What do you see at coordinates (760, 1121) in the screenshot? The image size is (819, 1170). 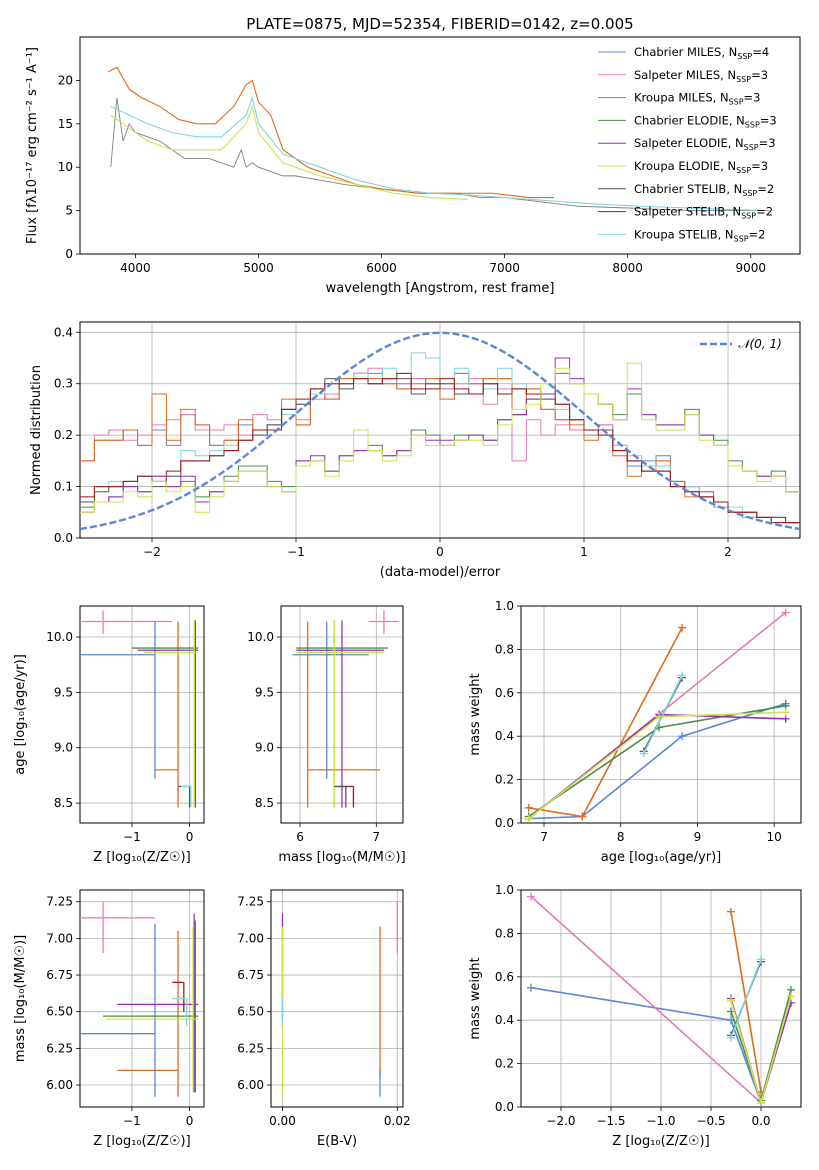 I see `x-tick-label: 0.0` at bounding box center [760, 1121].